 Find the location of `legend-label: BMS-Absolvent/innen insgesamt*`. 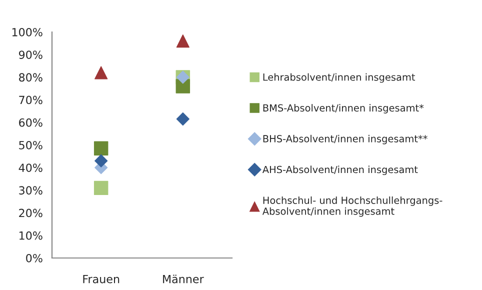

legend-label: BMS-Absolvent/innen insgesamt* is located at coordinates (343, 109).